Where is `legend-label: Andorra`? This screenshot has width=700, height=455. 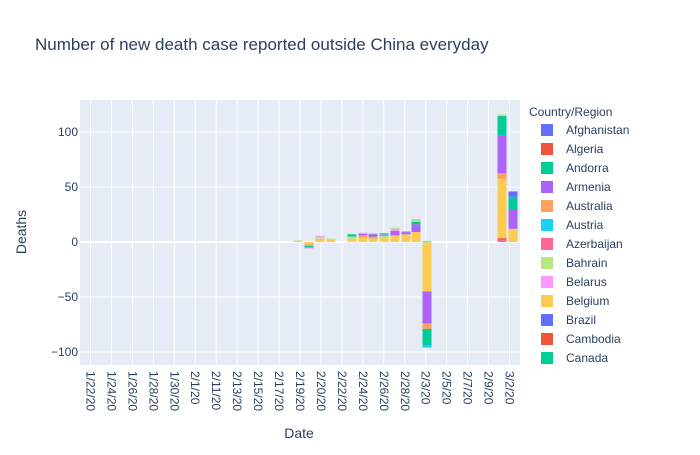 legend-label: Andorra is located at coordinates (587, 168).